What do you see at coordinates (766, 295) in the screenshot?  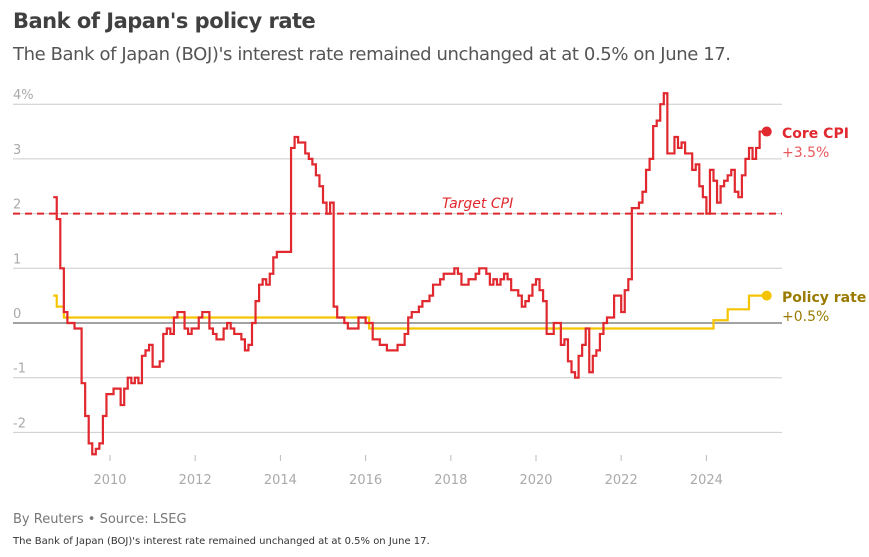 I see `policy-rate-end-dot` at bounding box center [766, 295].